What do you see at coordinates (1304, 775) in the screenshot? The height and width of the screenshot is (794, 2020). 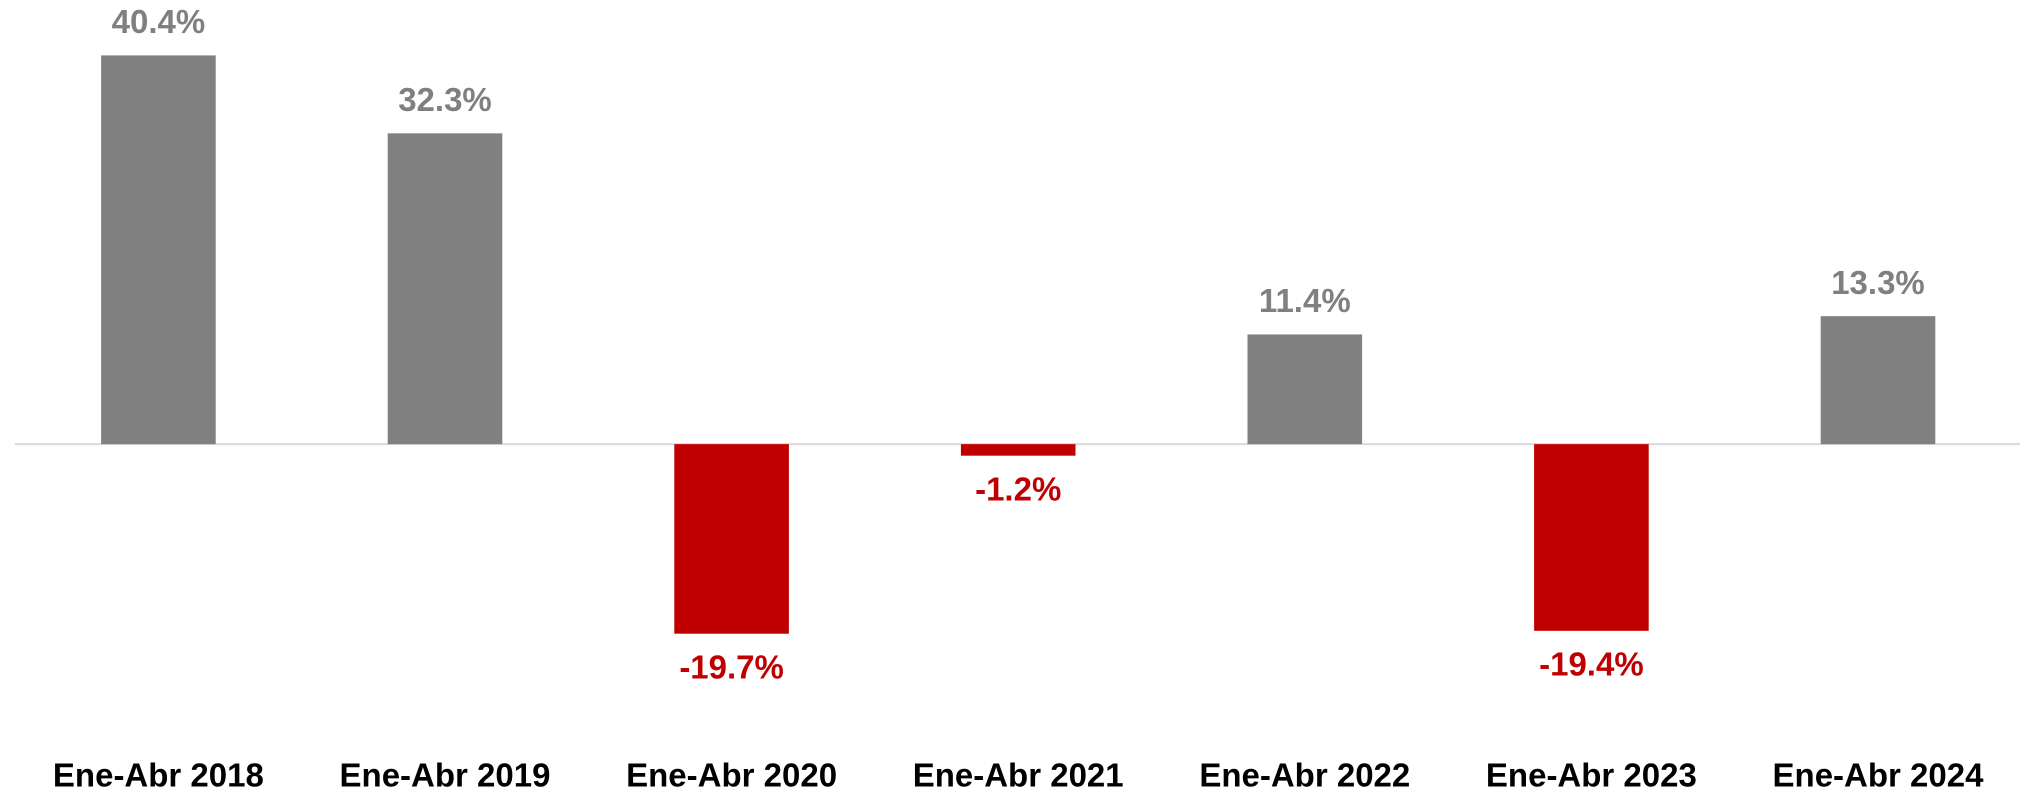 I see `x-tick-label: Ene-Abr 2022` at bounding box center [1304, 775].